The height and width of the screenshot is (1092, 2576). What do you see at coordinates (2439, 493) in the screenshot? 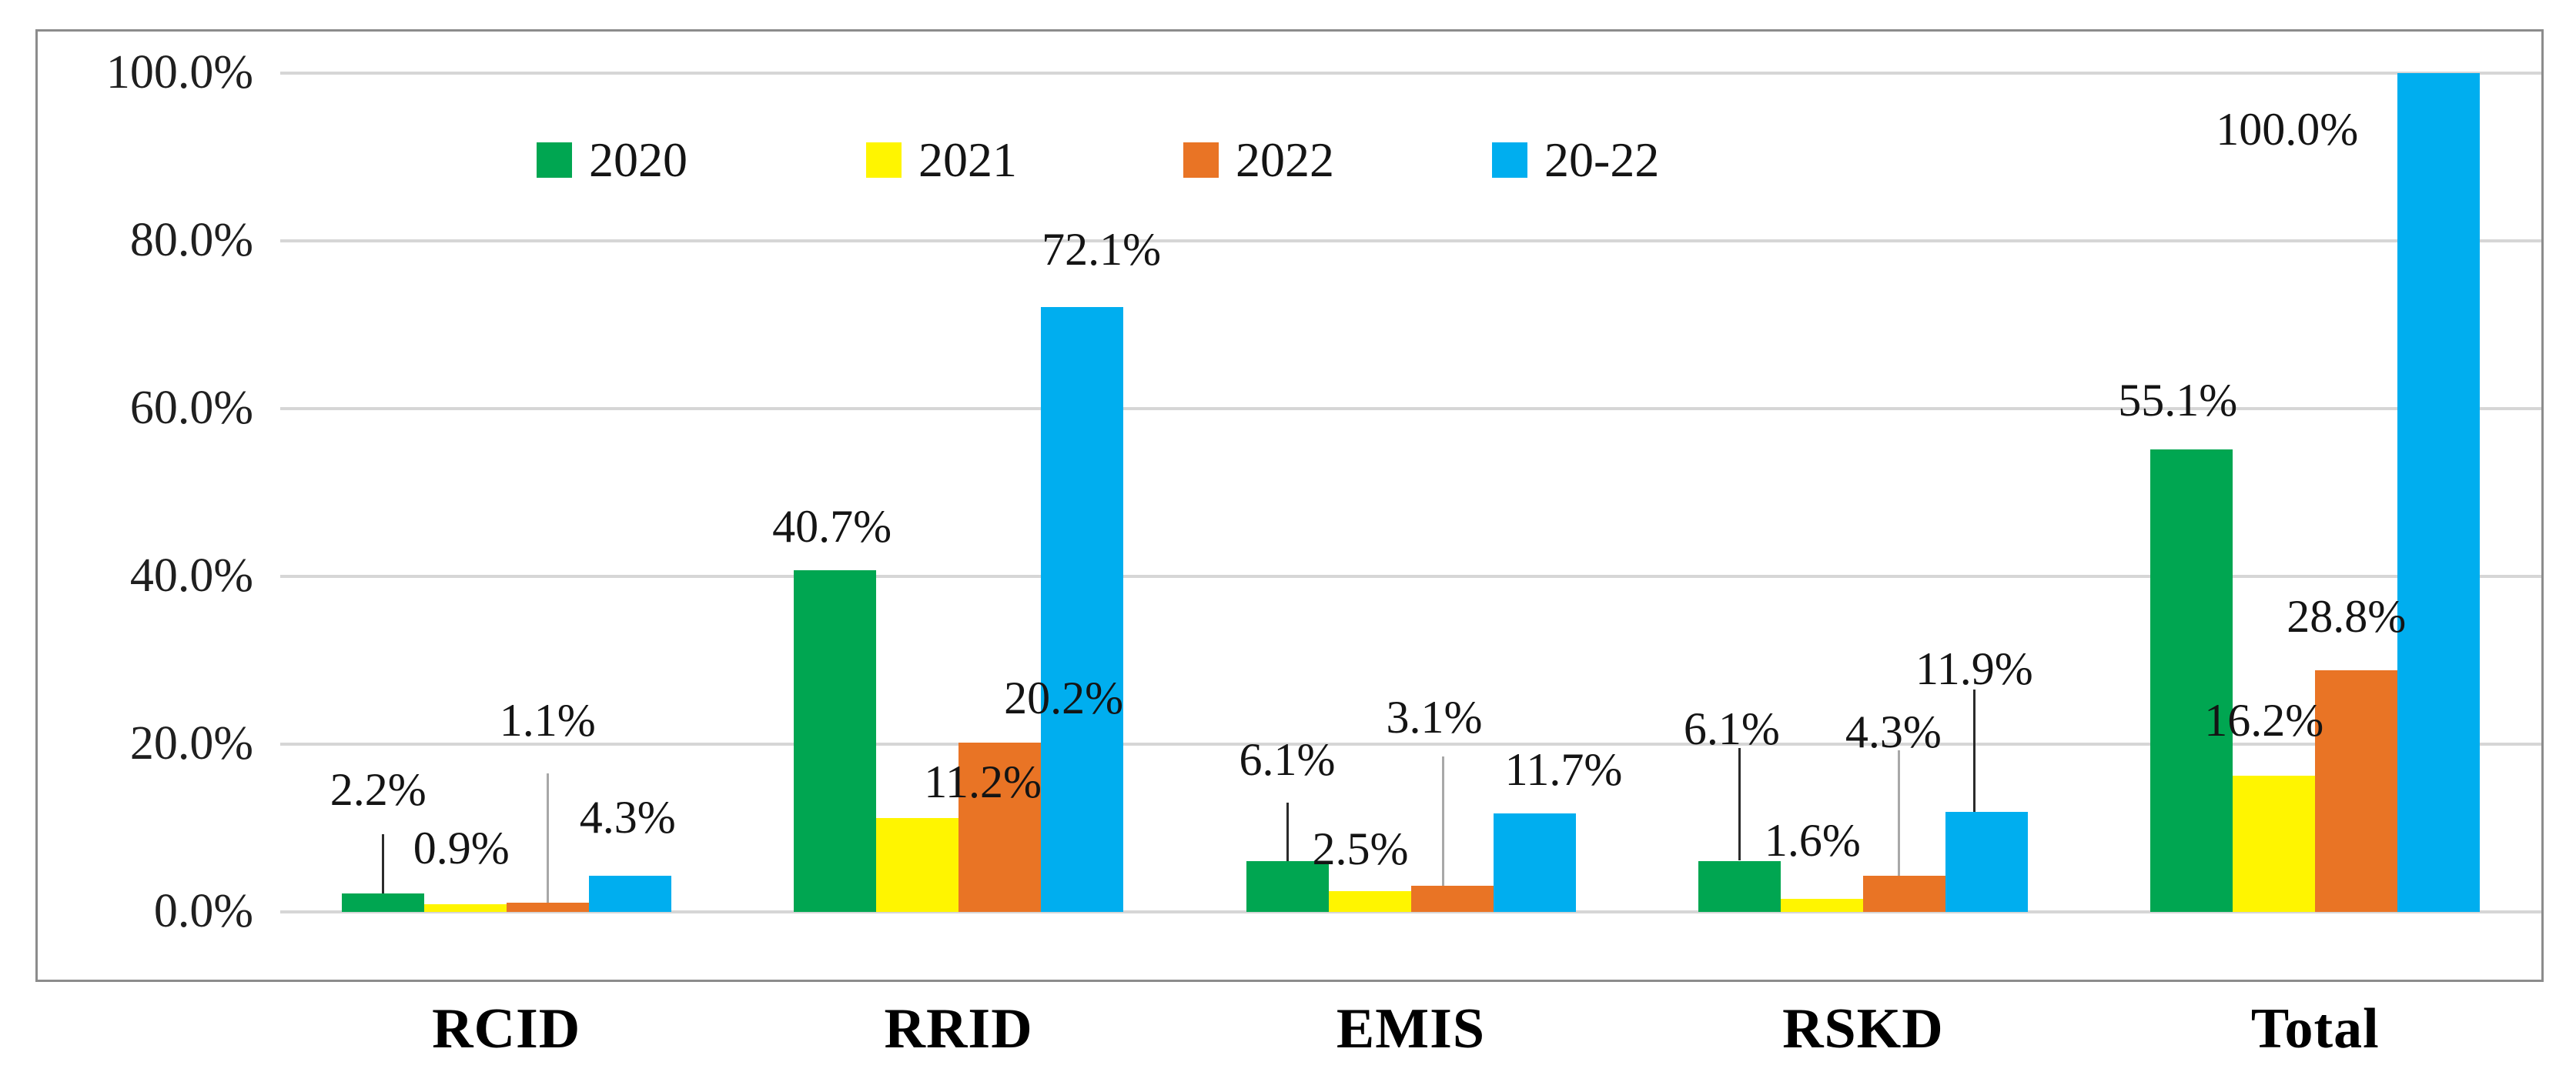
I see `bar-20-22-Total` at bounding box center [2439, 493].